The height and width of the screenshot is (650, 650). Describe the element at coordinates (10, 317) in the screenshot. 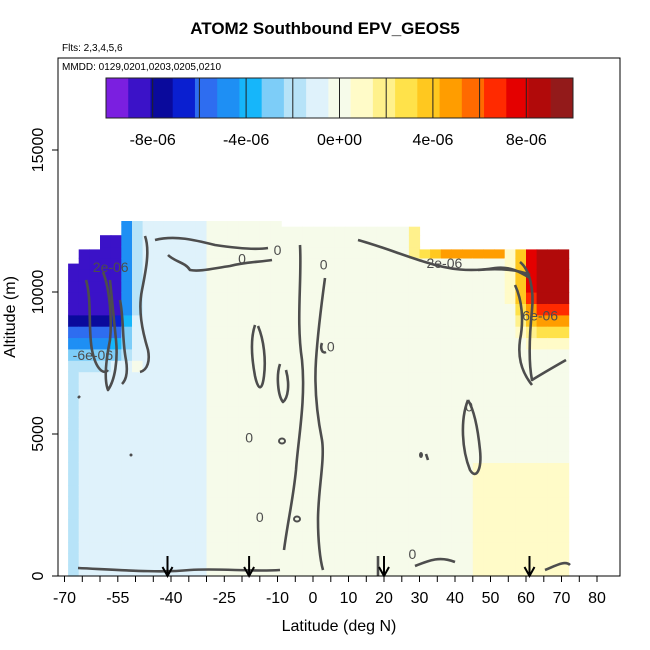

I see `y-axis-label: Altitude (m)` at that location.